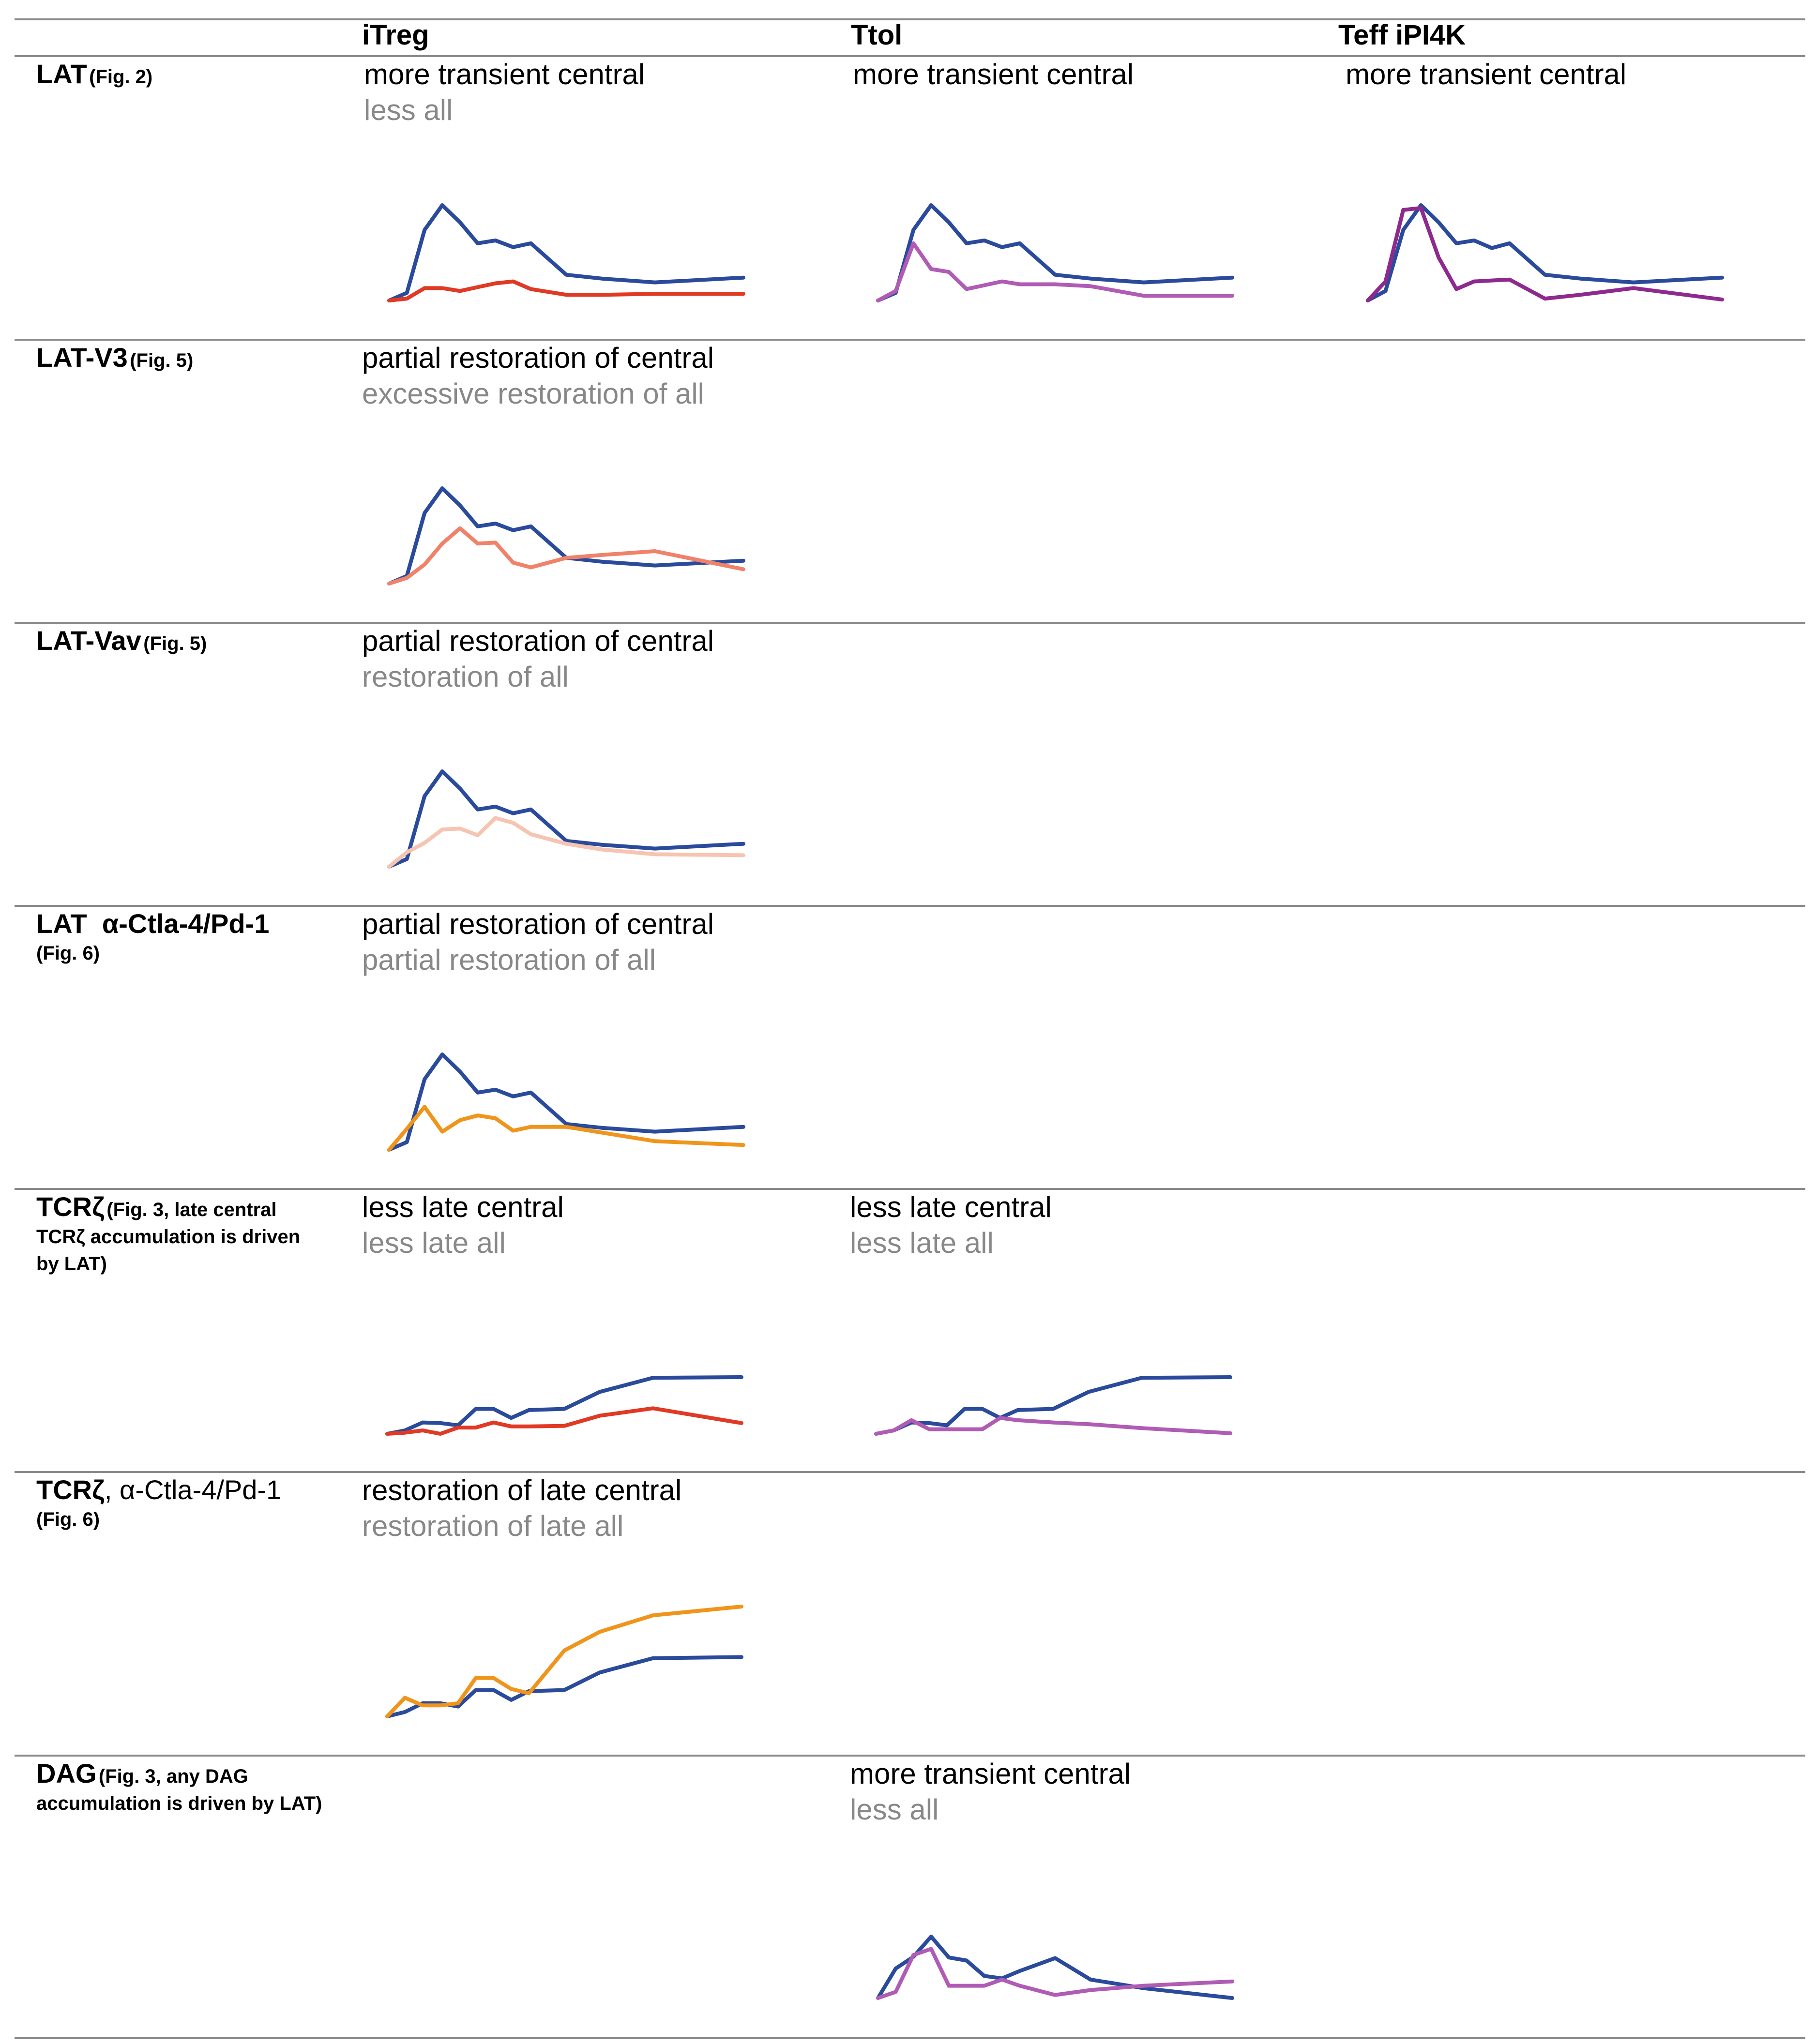 This screenshot has width=1816, height=2044. Describe the element at coordinates (910, 2038) in the screenshot. I see `bottom-rule` at that location.